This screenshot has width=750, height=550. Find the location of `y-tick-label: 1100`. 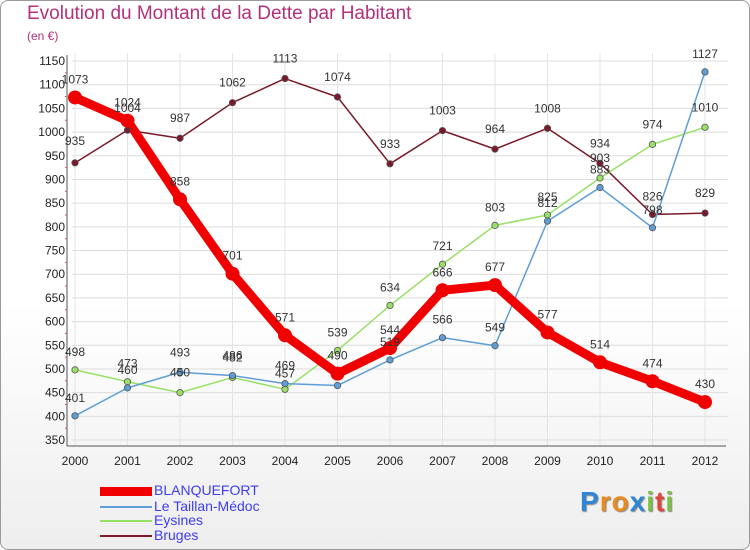

y-tick-label: 1100 is located at coordinates (52, 85).